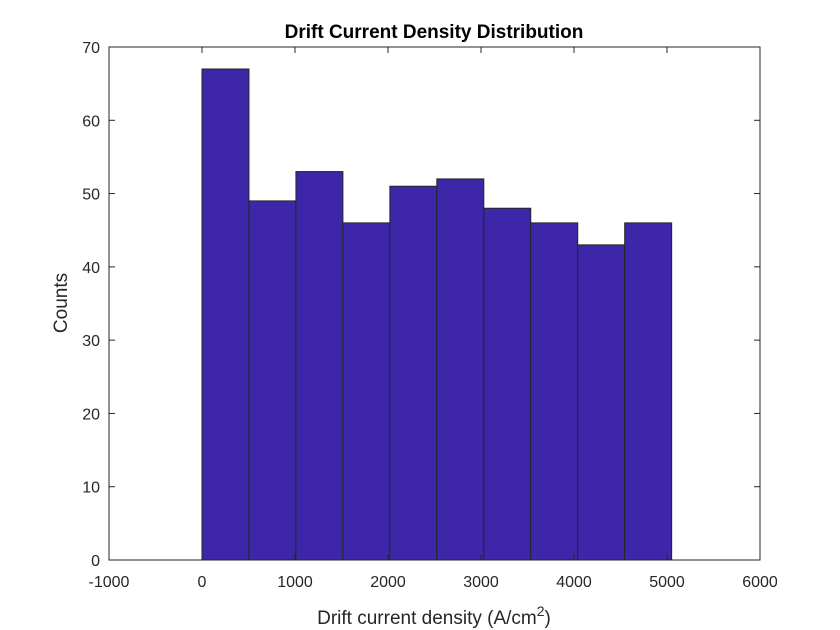 The height and width of the screenshot is (630, 840). Describe the element at coordinates (481, 582) in the screenshot. I see `x-tick-label: 3000` at that location.